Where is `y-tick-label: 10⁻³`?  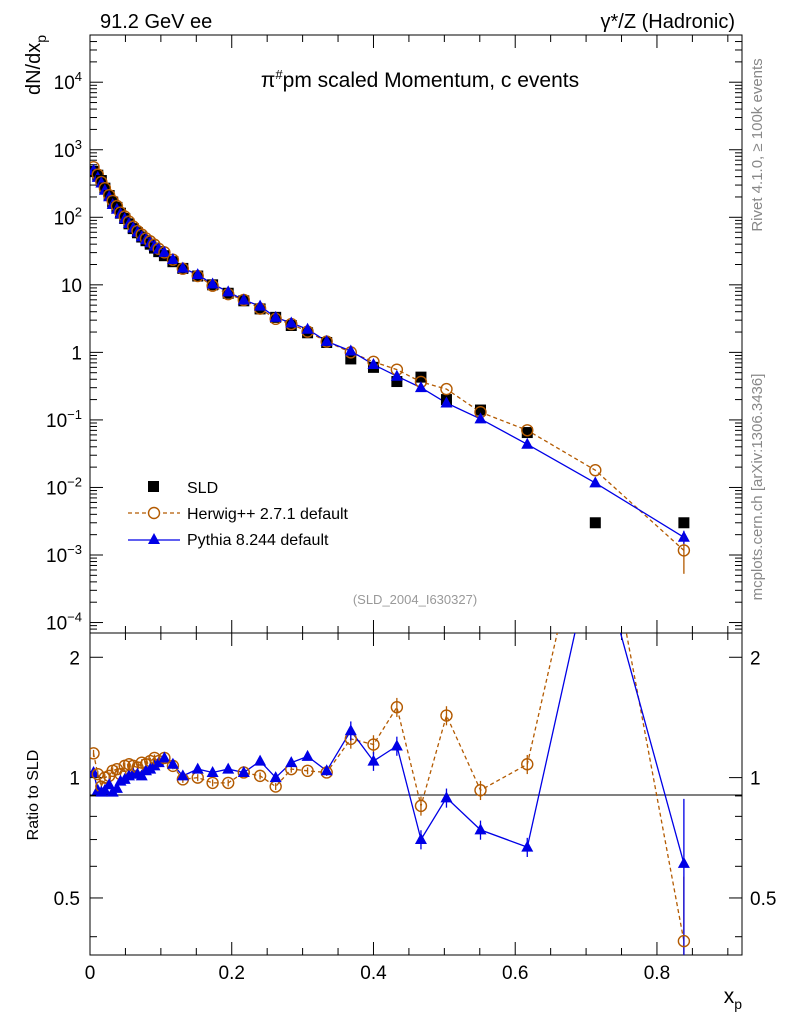 y-tick-label: 10⁻³ is located at coordinates (64, 554).